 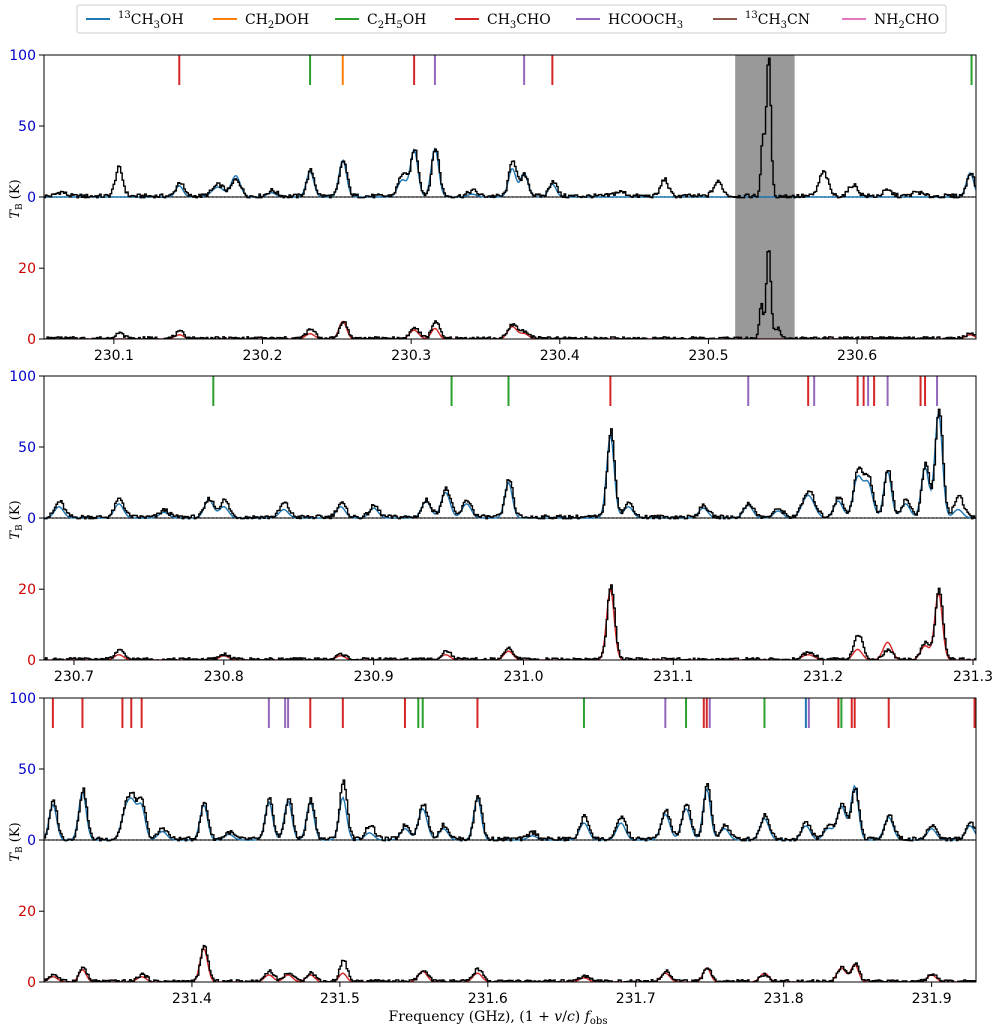 I want to click on x-tick-label: 231.1, so click(x=673, y=677).